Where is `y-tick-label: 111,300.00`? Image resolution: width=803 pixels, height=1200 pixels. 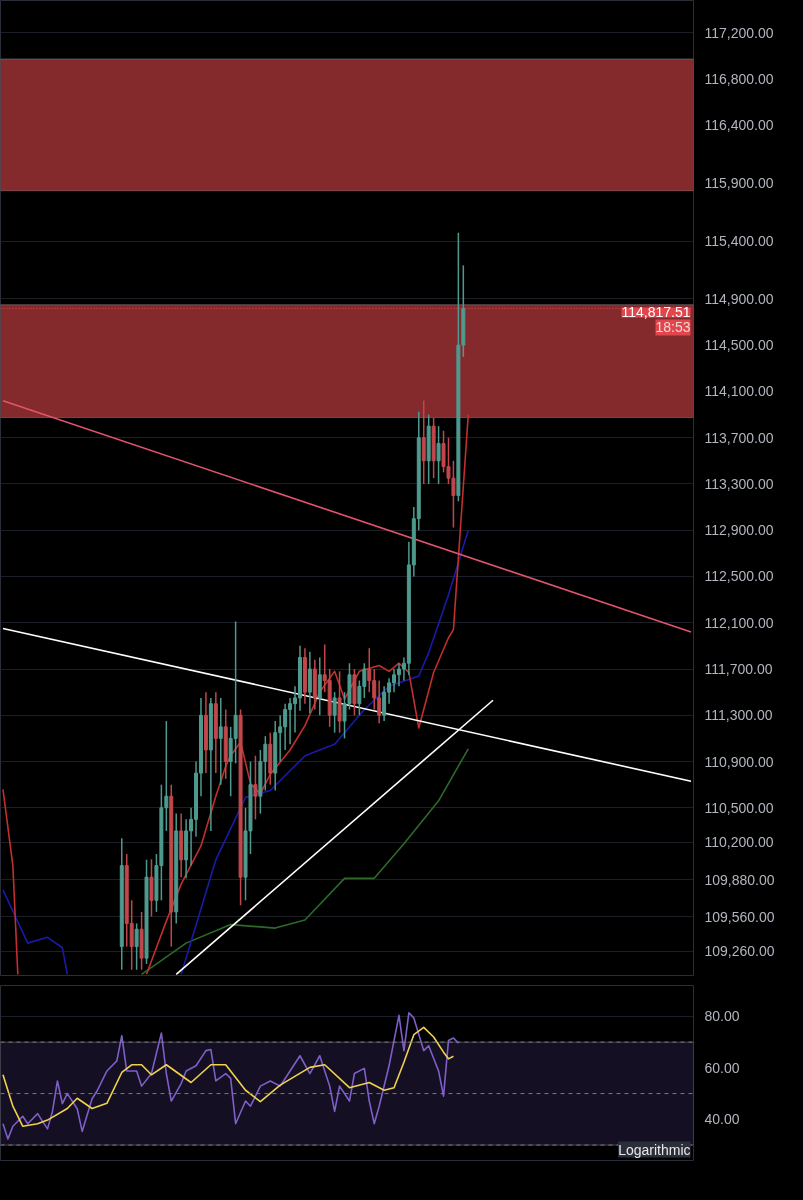 y-tick-label: 111,300.00 is located at coordinates (738, 715).